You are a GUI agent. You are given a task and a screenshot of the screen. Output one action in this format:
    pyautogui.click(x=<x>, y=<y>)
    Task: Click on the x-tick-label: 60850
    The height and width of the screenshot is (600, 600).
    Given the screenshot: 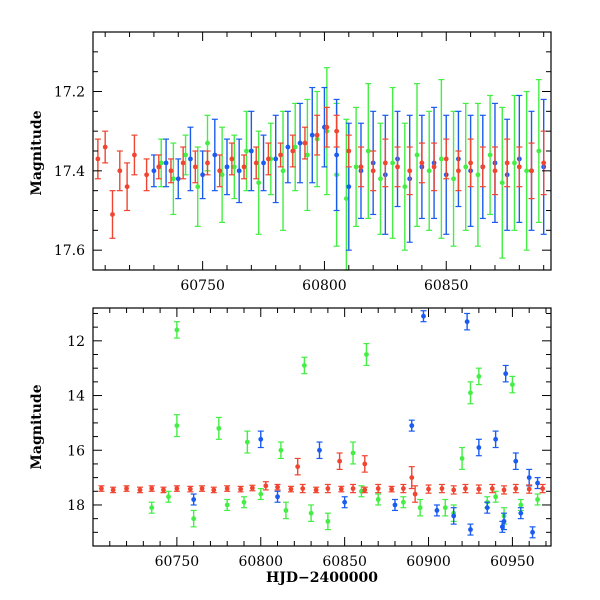 What is the action you would take?
    pyautogui.click(x=344, y=562)
    